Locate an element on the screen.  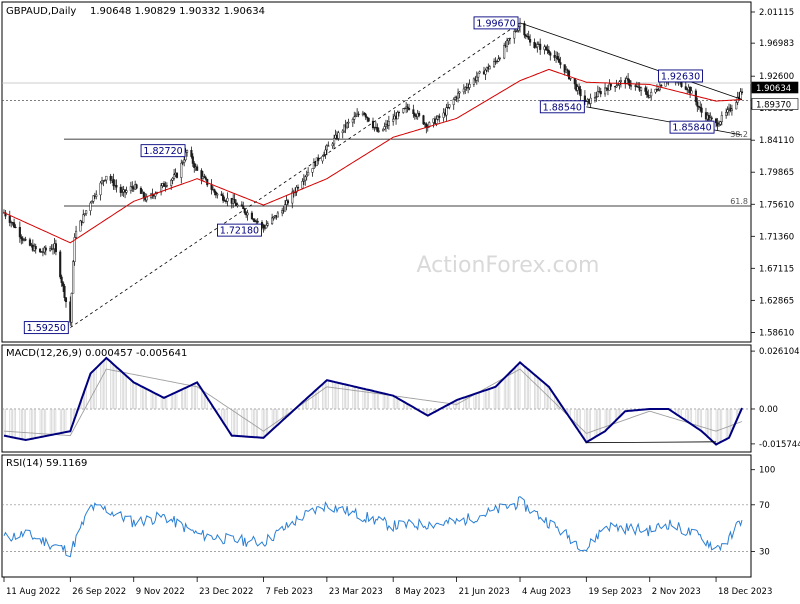
macd-y-tick-label: 0.00 is located at coordinates (768, 410).